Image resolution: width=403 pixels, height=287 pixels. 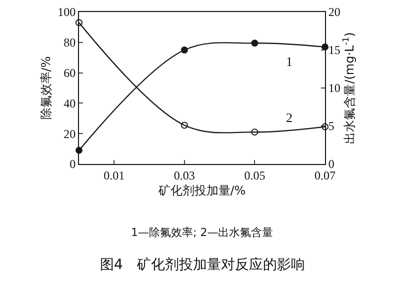 What do you see at coordinates (334, 12) in the screenshot?
I see `y2-tick-label: 20` at bounding box center [334, 12].